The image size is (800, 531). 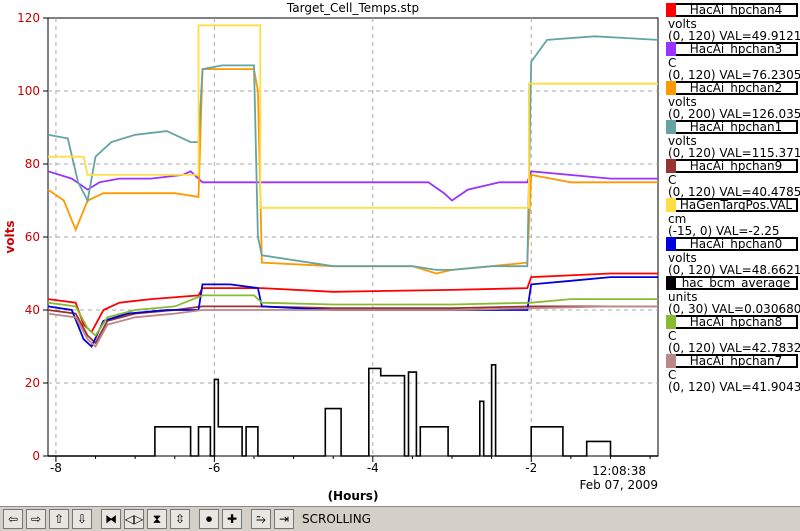 I want to click on legend-range-value: (0, 120) VAL=48.6621, so click(x=734, y=270).